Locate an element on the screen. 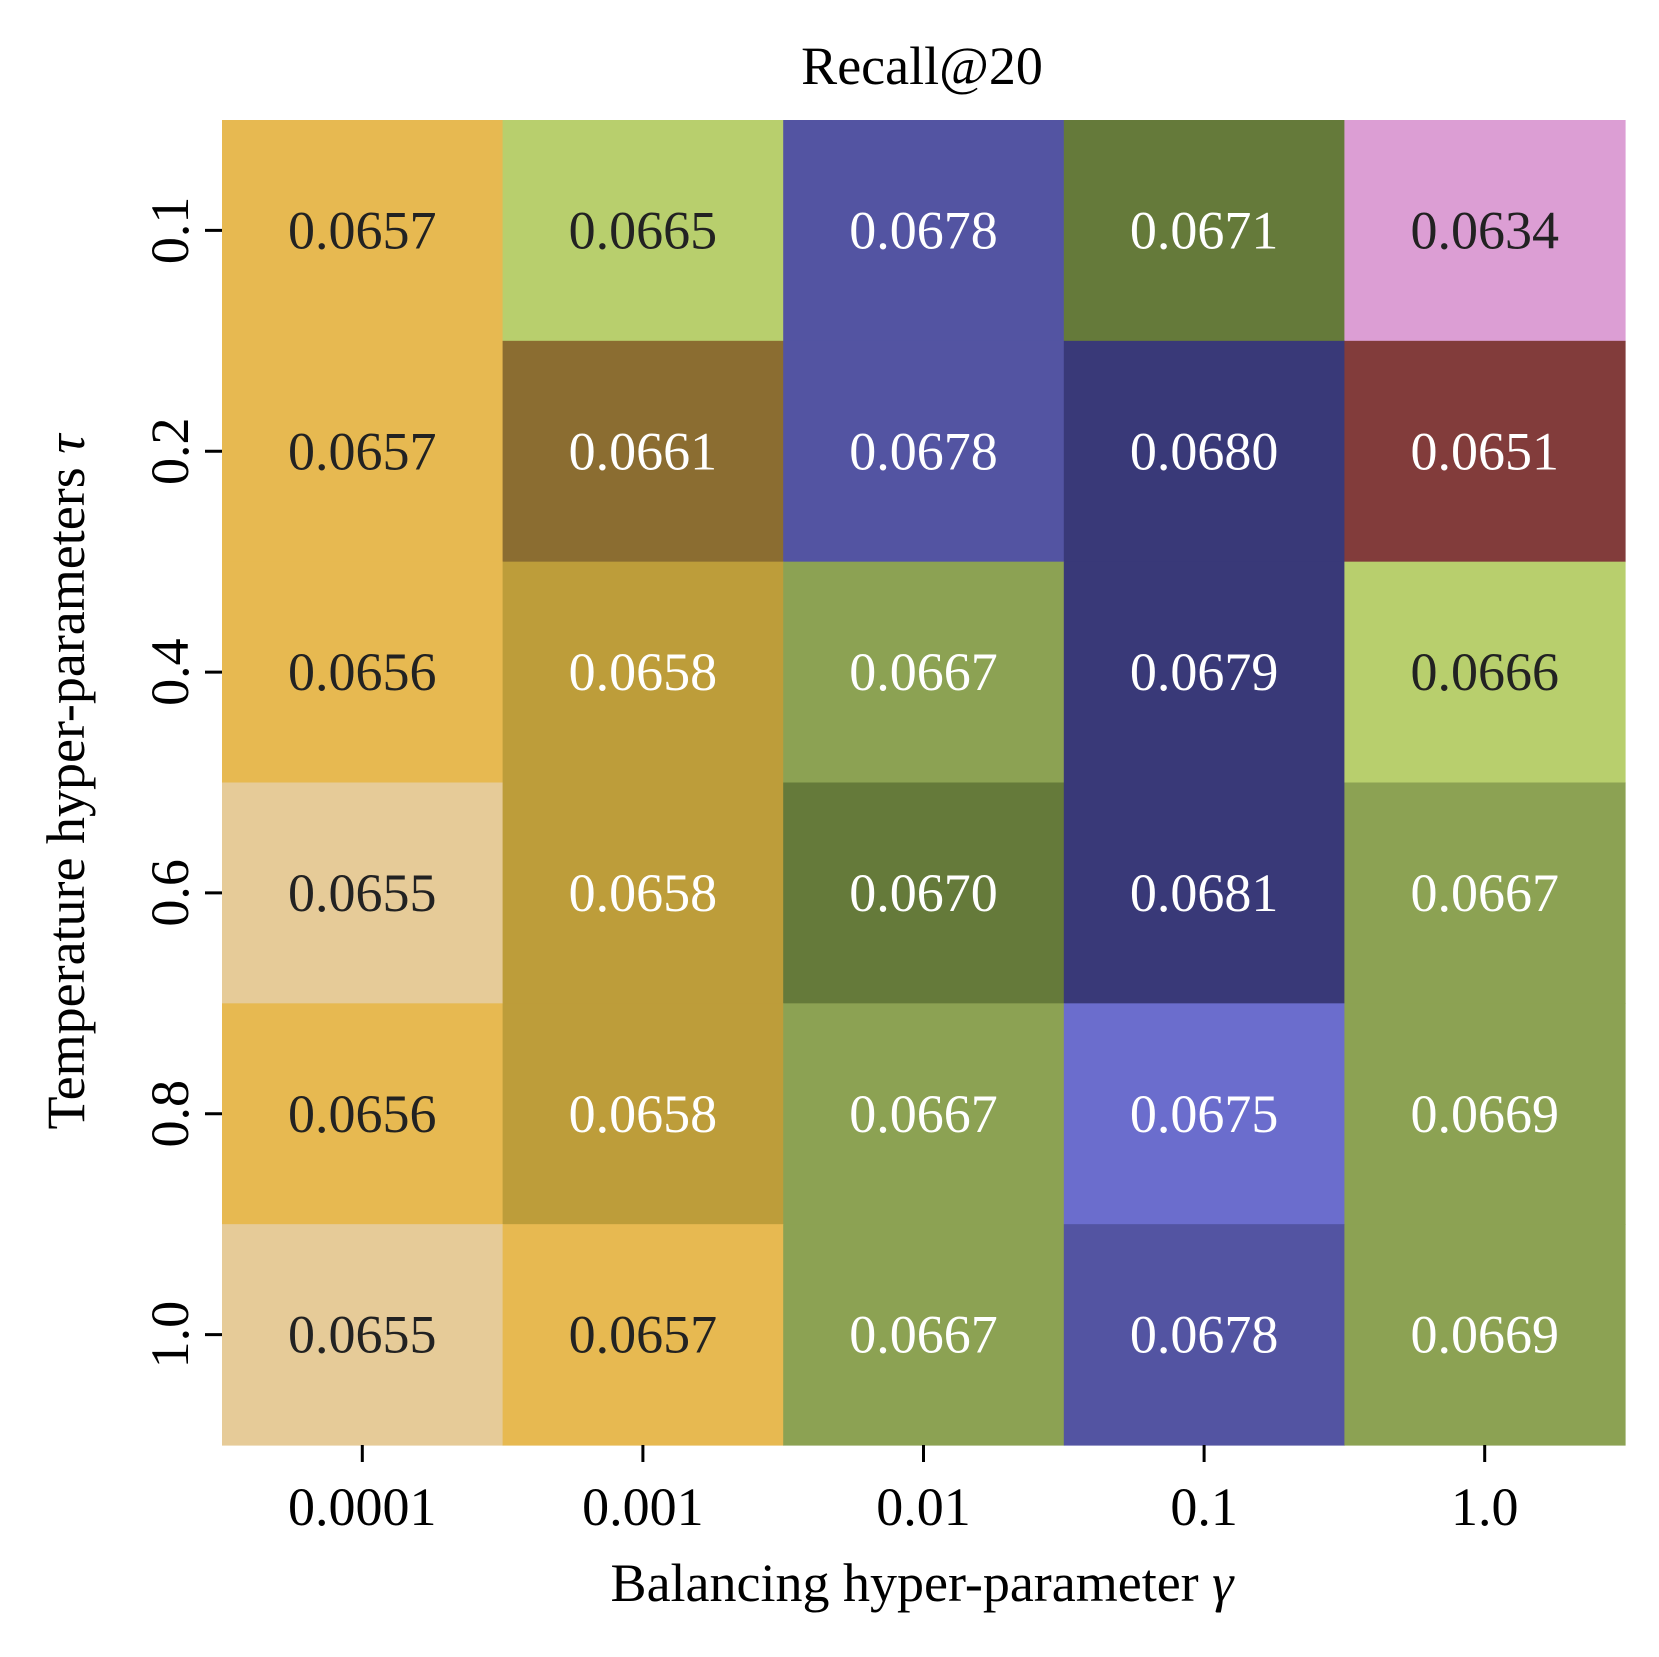 Image resolution: width=1659 pixels, height=1657 pixels. x-axis-label-text: Balancing hyper-parameter is located at coordinates (905, 1583).